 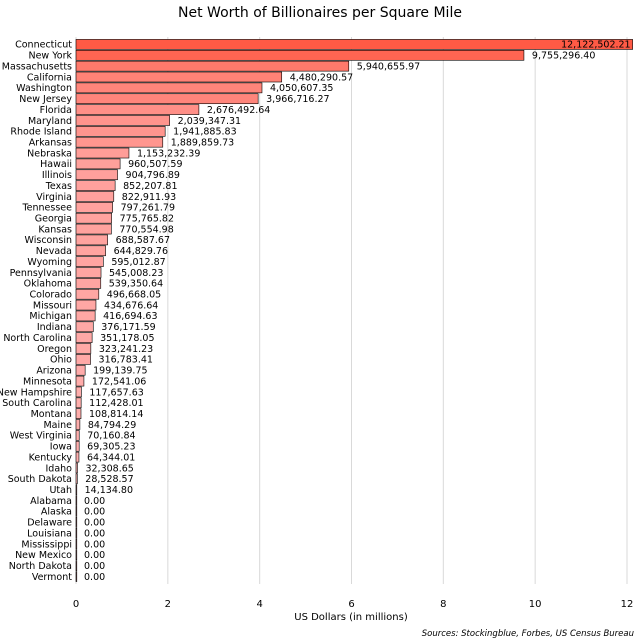 What do you see at coordinates (54, 371) in the screenshot?
I see `category-label: Arizona` at bounding box center [54, 371].